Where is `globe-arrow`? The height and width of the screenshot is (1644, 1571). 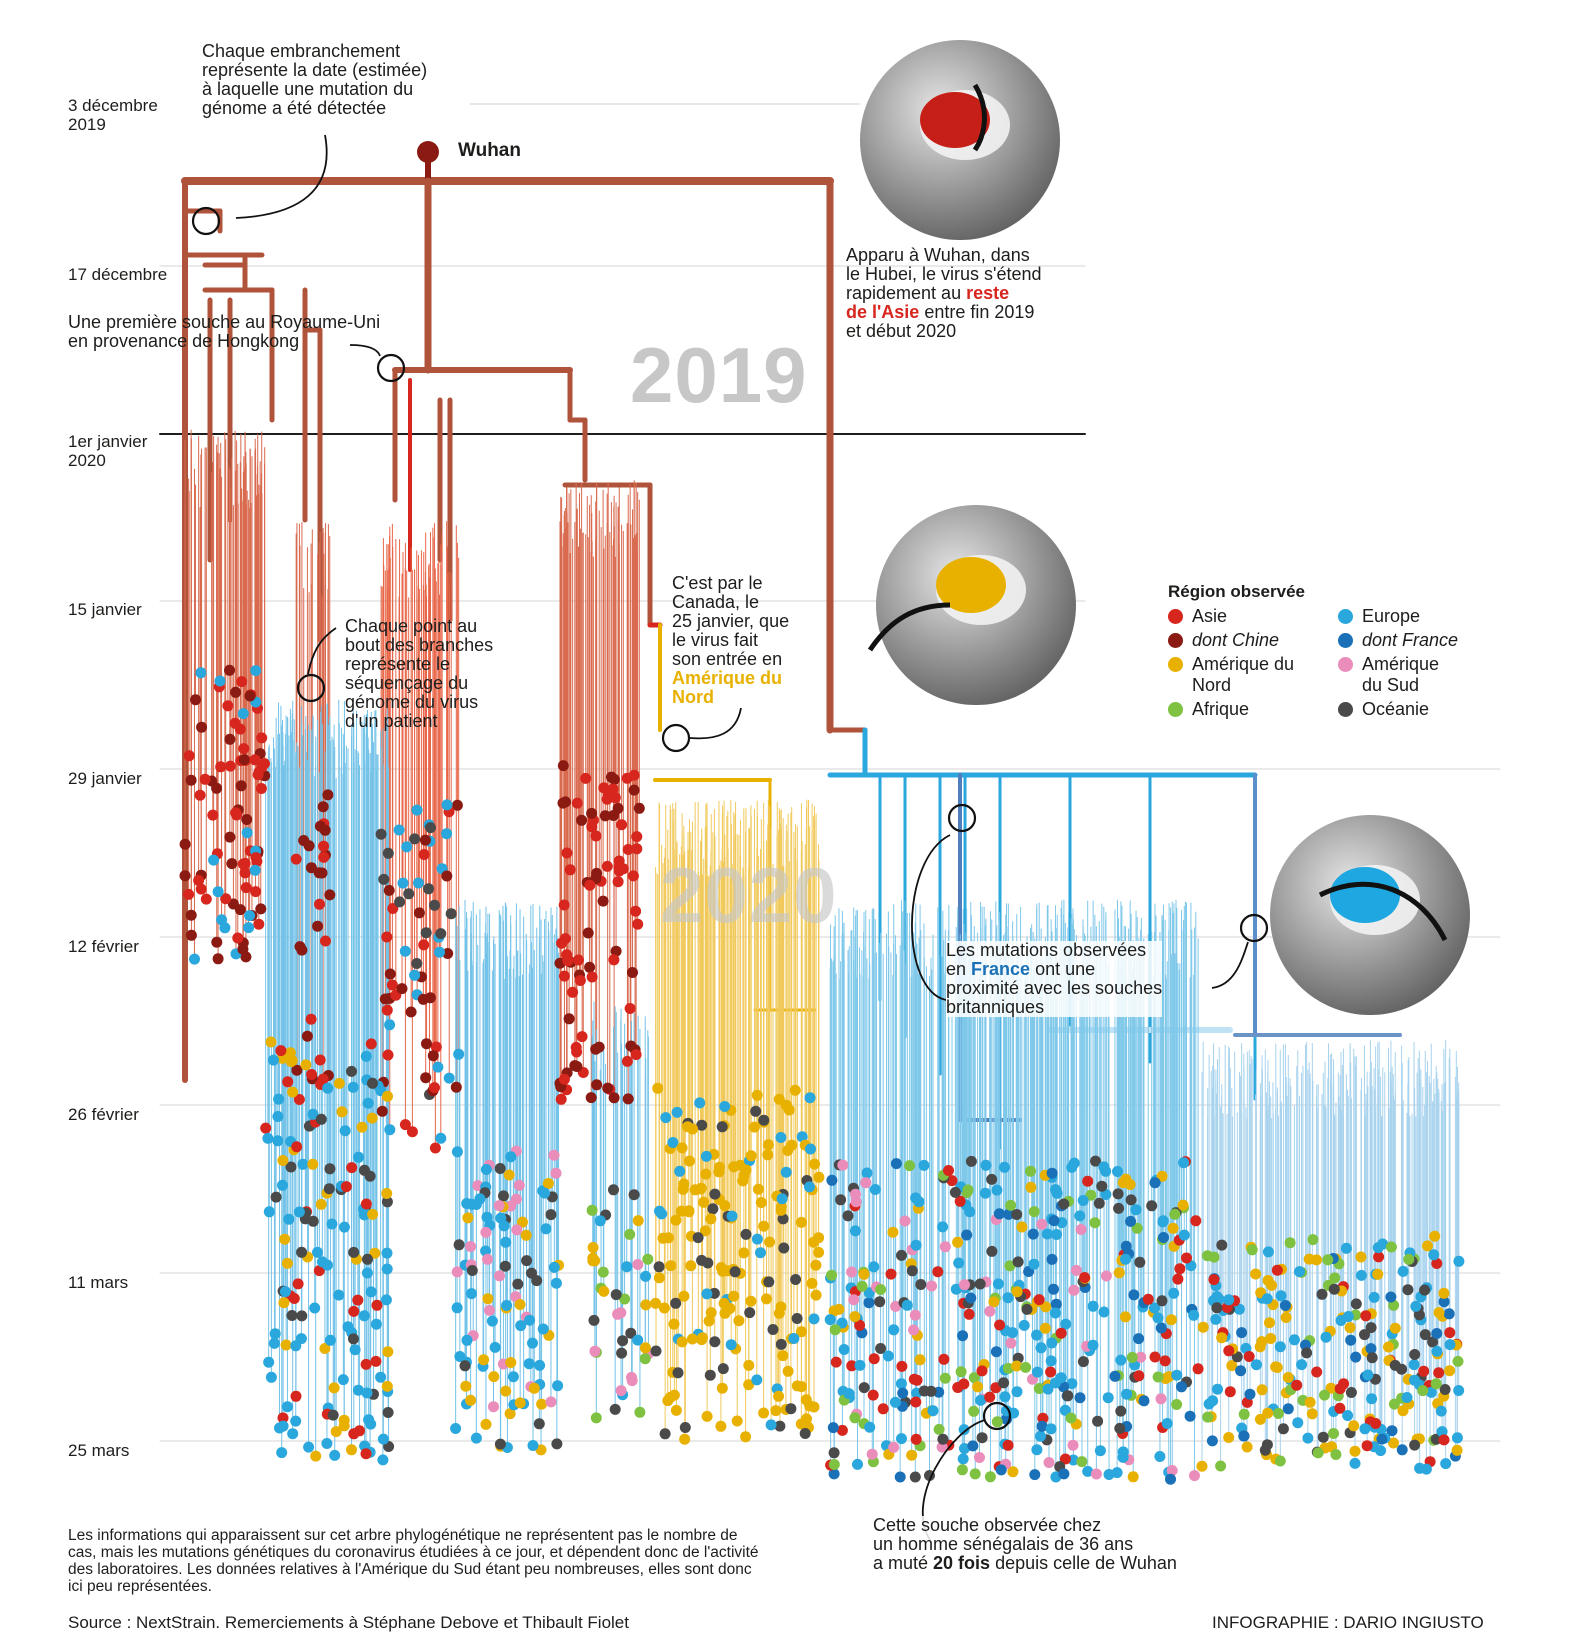
globe-arrow is located at coordinates (909, 627).